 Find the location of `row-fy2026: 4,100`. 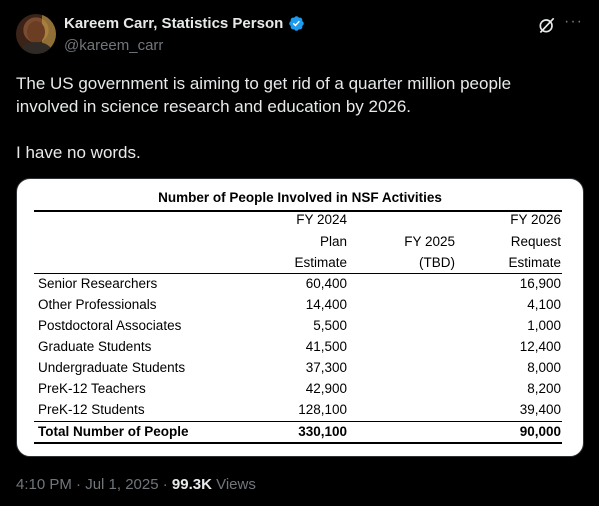

row-fy2026: 4,100 is located at coordinates (544, 304).